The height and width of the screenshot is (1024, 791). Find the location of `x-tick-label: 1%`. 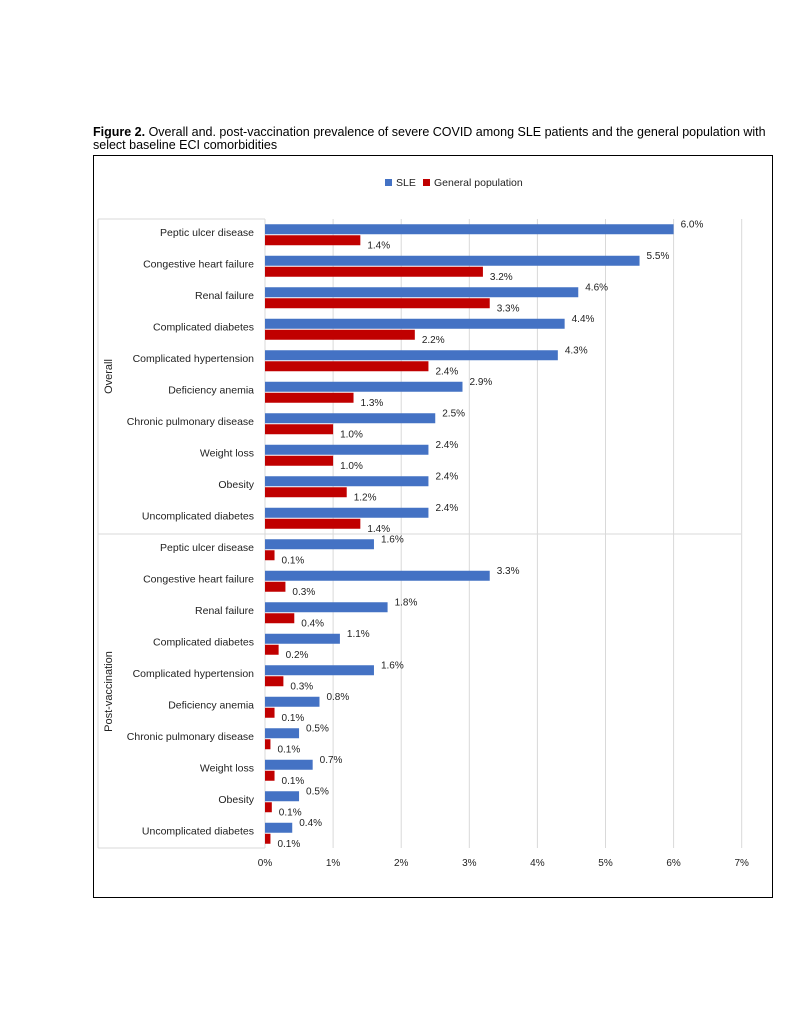

x-tick-label: 1% is located at coordinates (333, 863).